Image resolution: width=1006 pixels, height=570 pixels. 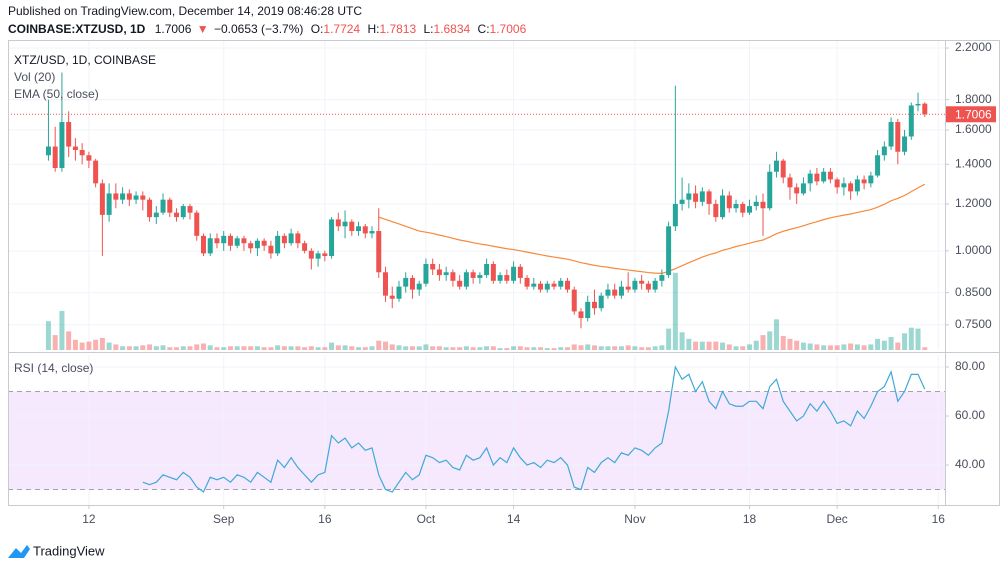 I want to click on last-price: 1.7006, so click(x=173, y=29).